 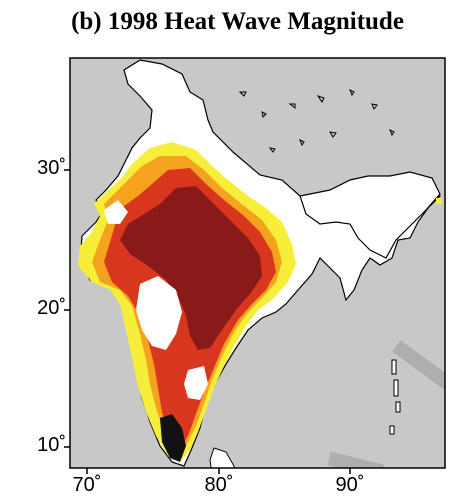 I want to click on gap-south, so click(x=196, y=383).